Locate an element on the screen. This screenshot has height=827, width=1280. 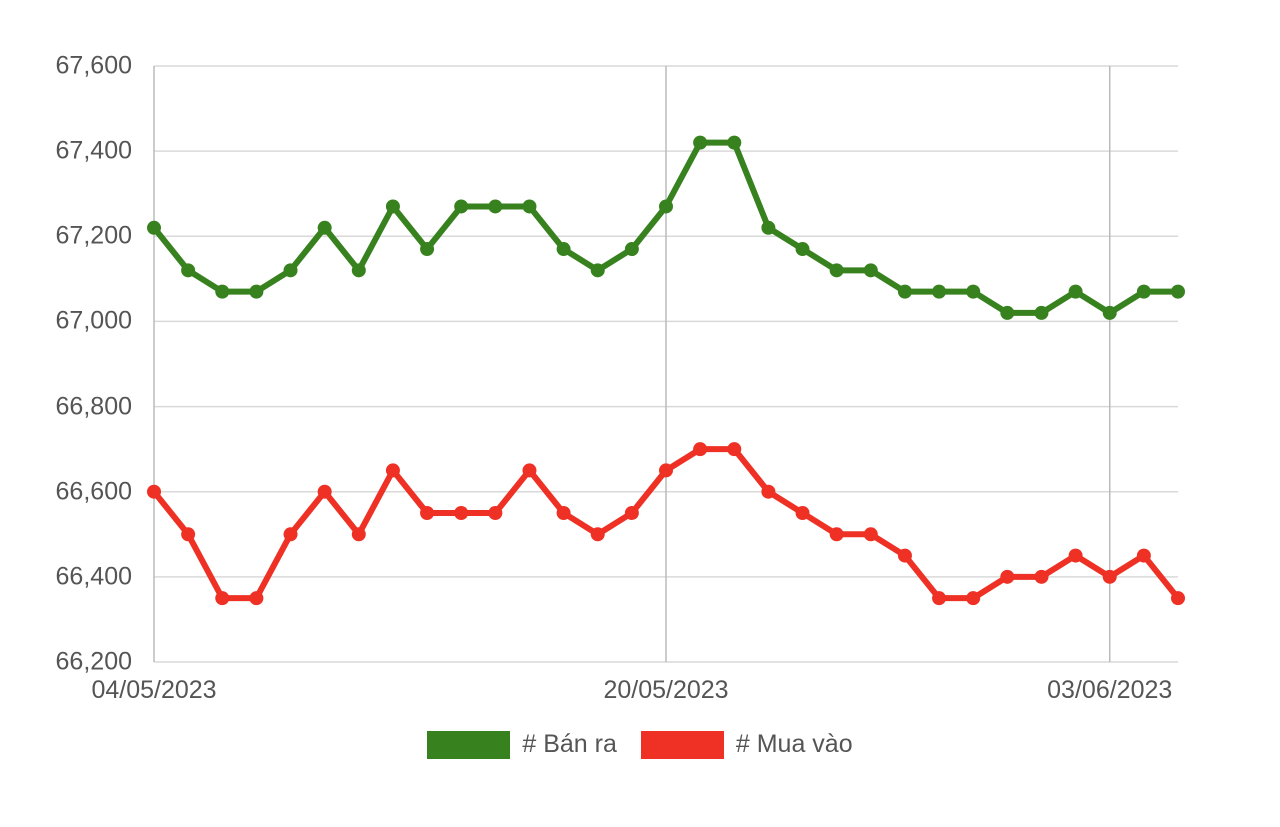
y-axis-tick-label: 66,400 is located at coordinates (93, 576).